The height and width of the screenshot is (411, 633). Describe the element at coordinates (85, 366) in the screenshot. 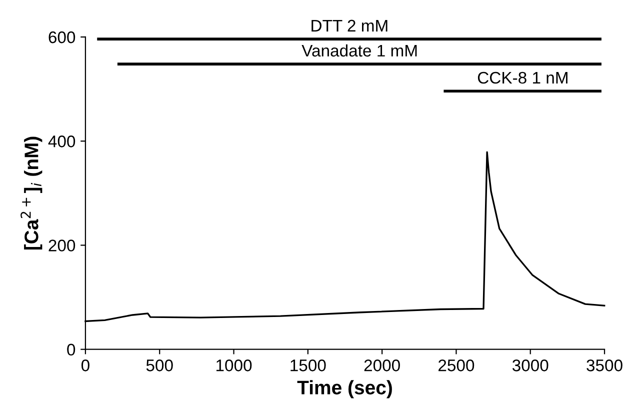

I see `x-tick-label: 0` at that location.